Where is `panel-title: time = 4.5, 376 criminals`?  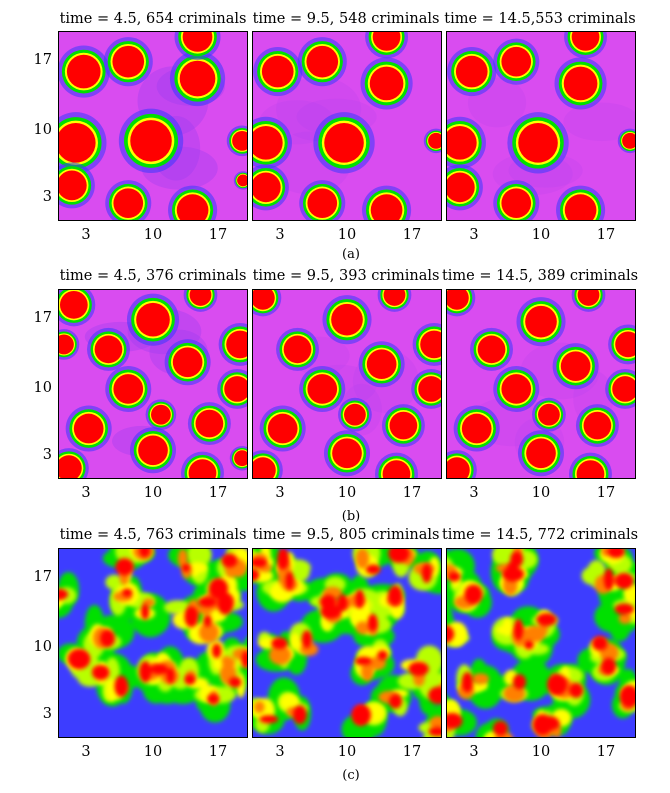 panel-title: time = 4.5, 376 criminals is located at coordinates (153, 276).